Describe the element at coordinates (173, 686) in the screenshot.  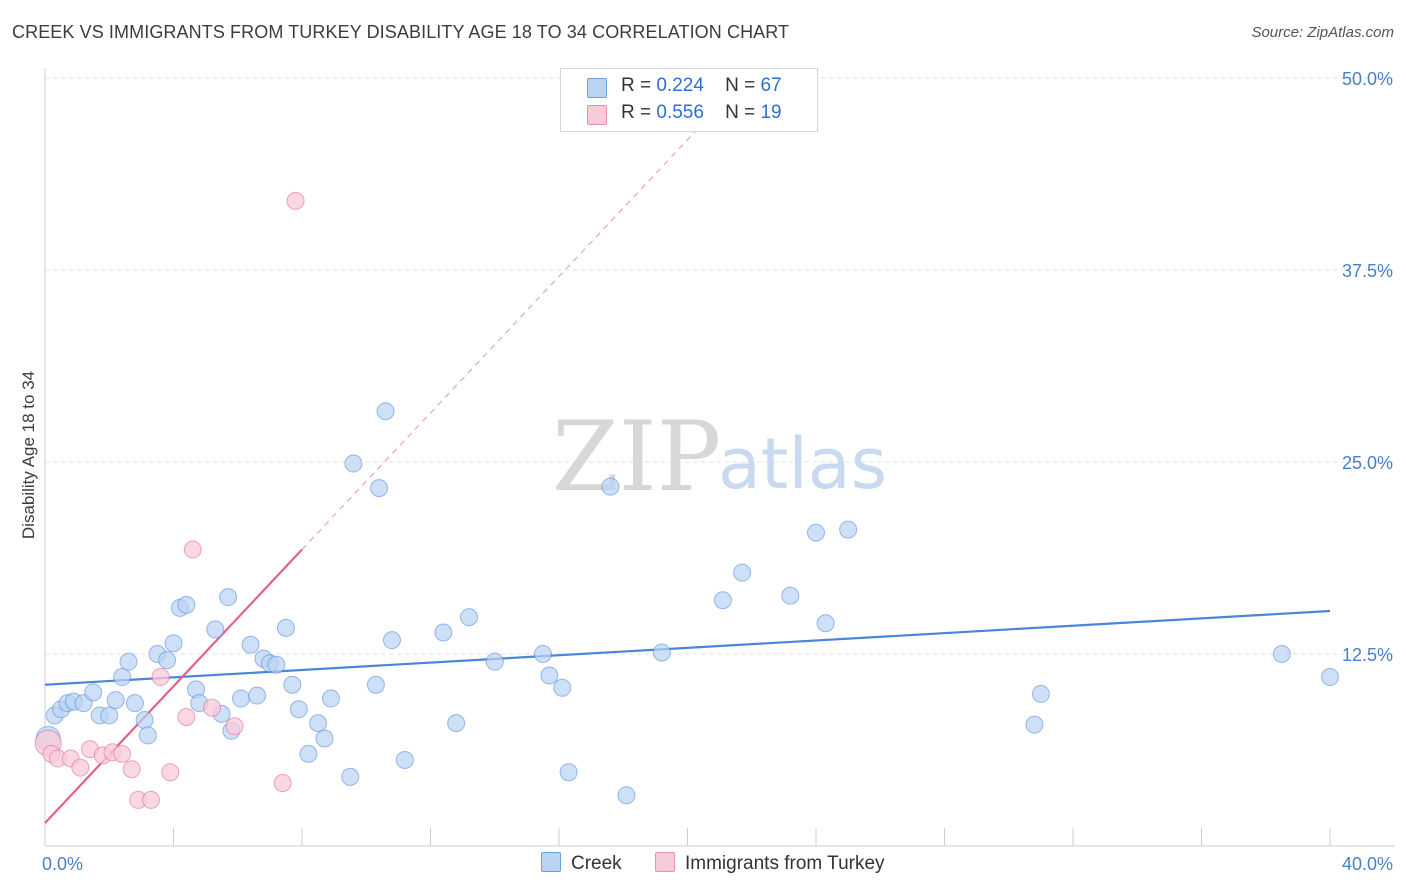
I see `trend-line-turkey` at that location.